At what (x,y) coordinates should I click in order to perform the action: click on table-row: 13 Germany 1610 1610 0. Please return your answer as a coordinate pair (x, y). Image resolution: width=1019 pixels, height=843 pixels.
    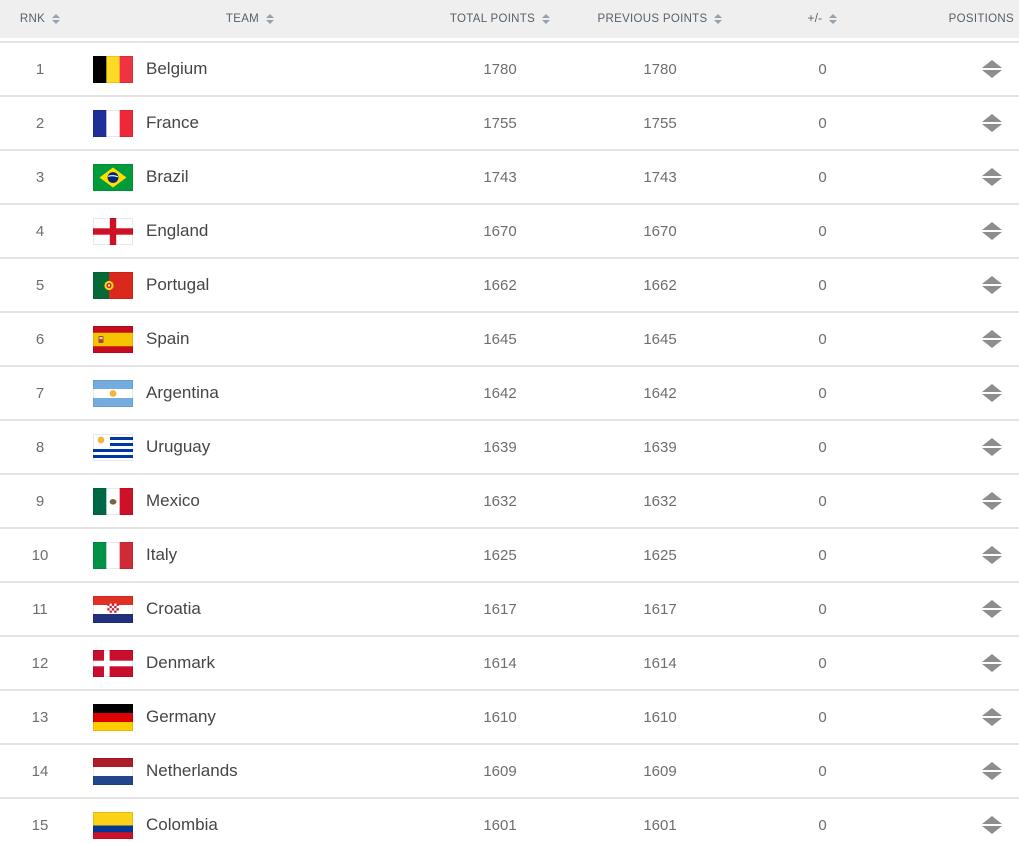
    Looking at the image, I should click on (509, 716).